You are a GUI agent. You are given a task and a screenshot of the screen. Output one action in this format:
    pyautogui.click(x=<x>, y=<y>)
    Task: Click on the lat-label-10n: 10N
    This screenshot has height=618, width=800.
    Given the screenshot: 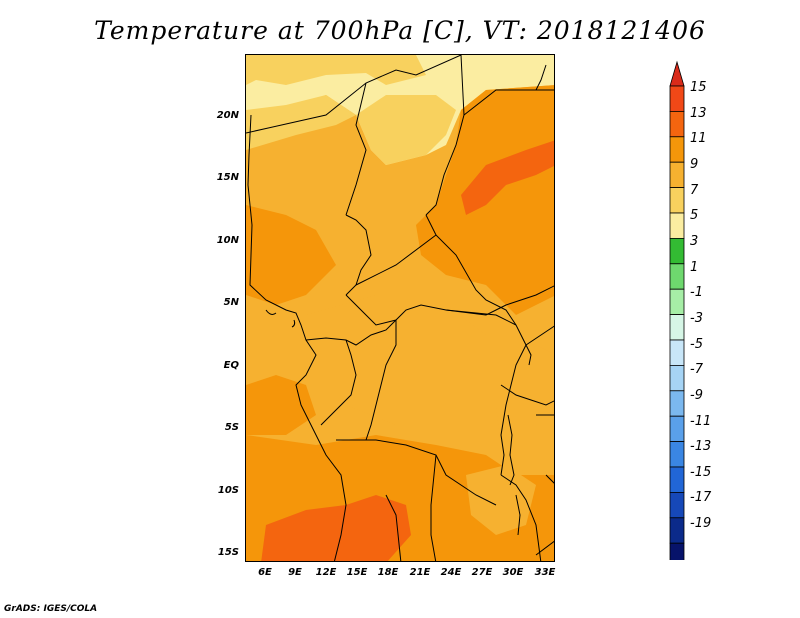 What is the action you would take?
    pyautogui.click(x=227, y=240)
    